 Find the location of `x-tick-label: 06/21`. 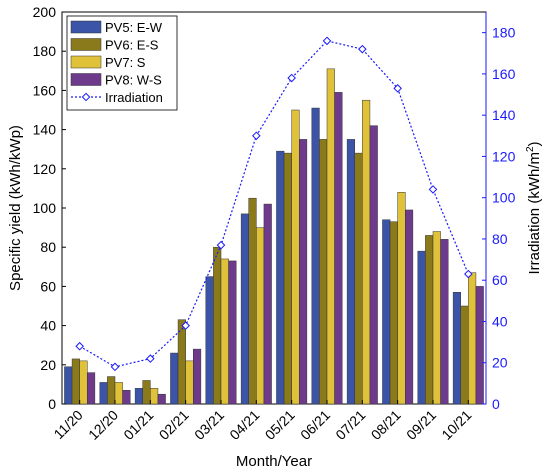

x-tick-label: 06/21 is located at coordinates (315, 425).